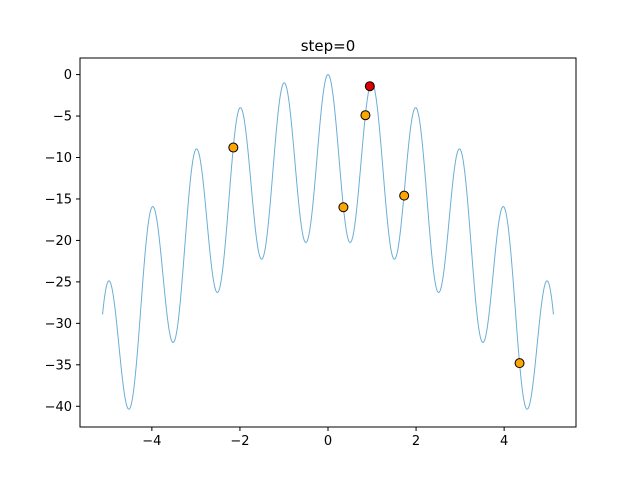 This screenshot has height=480, width=640. Describe the element at coordinates (369, 86) in the screenshot. I see `best-point` at that location.